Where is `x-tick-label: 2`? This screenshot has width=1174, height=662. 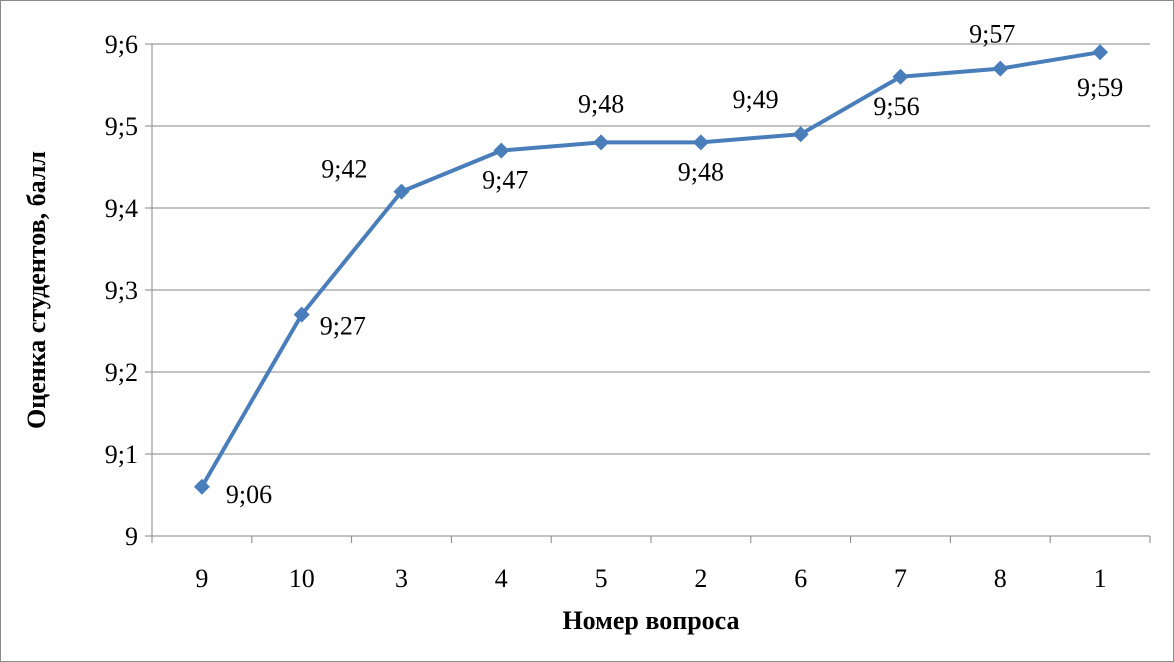 x-tick-label: 2 is located at coordinates (700, 578).